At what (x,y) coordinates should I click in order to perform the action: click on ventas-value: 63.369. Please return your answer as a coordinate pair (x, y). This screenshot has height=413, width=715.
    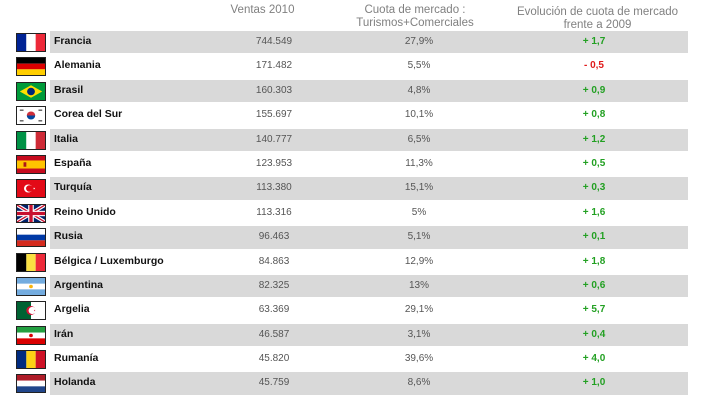
    Looking at the image, I should click on (274, 310).